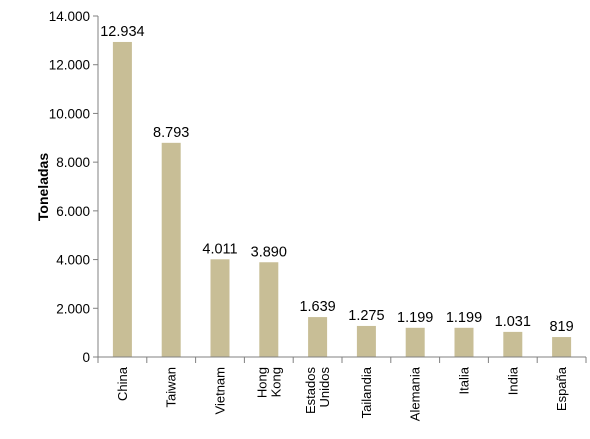 The width and height of the screenshot is (590, 439). What do you see at coordinates (73, 211) in the screenshot?
I see `y-tick-label: 6.000` at bounding box center [73, 211].